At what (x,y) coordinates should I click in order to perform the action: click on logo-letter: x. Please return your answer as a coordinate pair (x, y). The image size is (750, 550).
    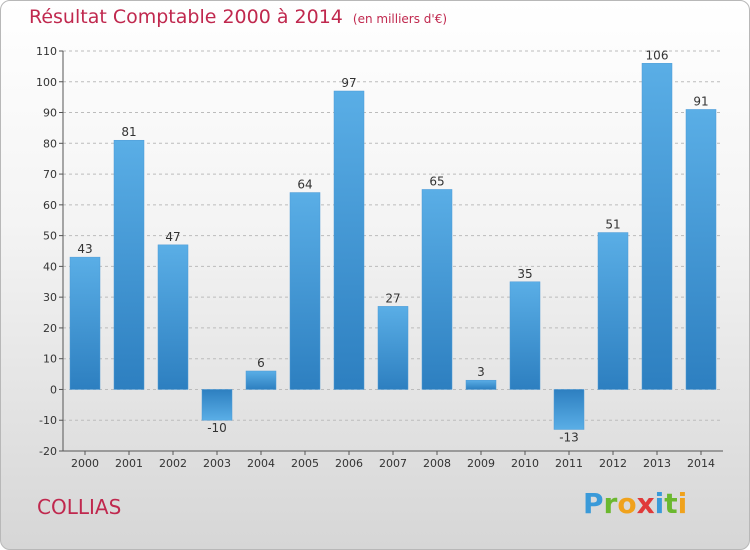
    Looking at the image, I should click on (645, 503).